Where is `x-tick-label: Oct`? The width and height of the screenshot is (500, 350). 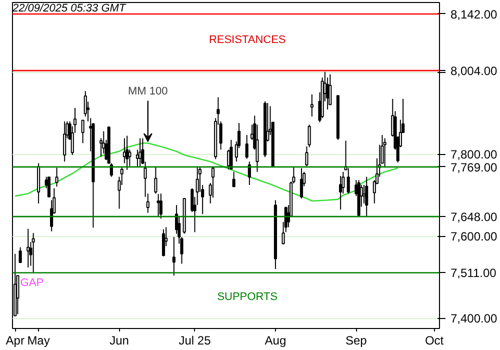 x-tick-label: Oct is located at coordinates (434, 341).